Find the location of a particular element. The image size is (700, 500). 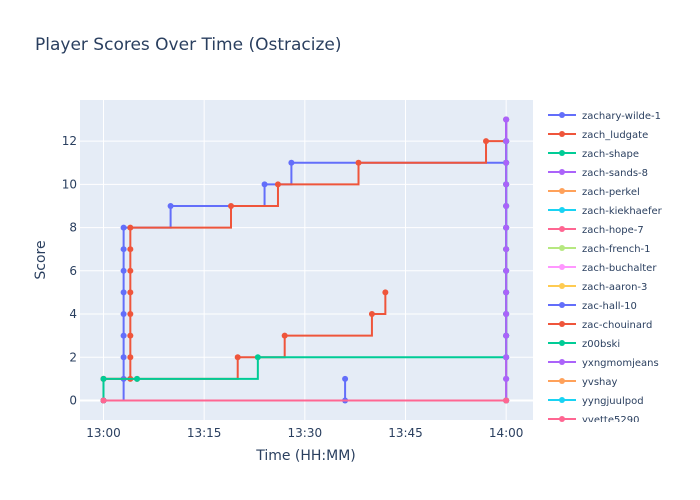

legend-label: zac-hall-10 is located at coordinates (609, 306).